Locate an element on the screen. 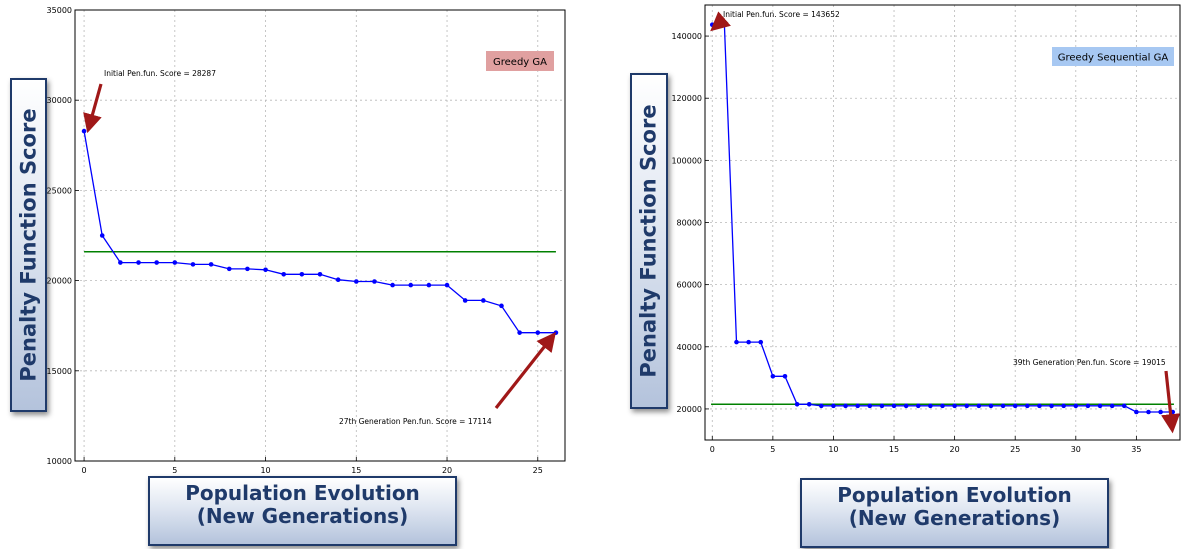 Image resolution: width=1187 pixels, height=549 pixels. chart2-annotation-text: 39th Generation Pen.fun. Score = 19015 is located at coordinates (1089, 362).